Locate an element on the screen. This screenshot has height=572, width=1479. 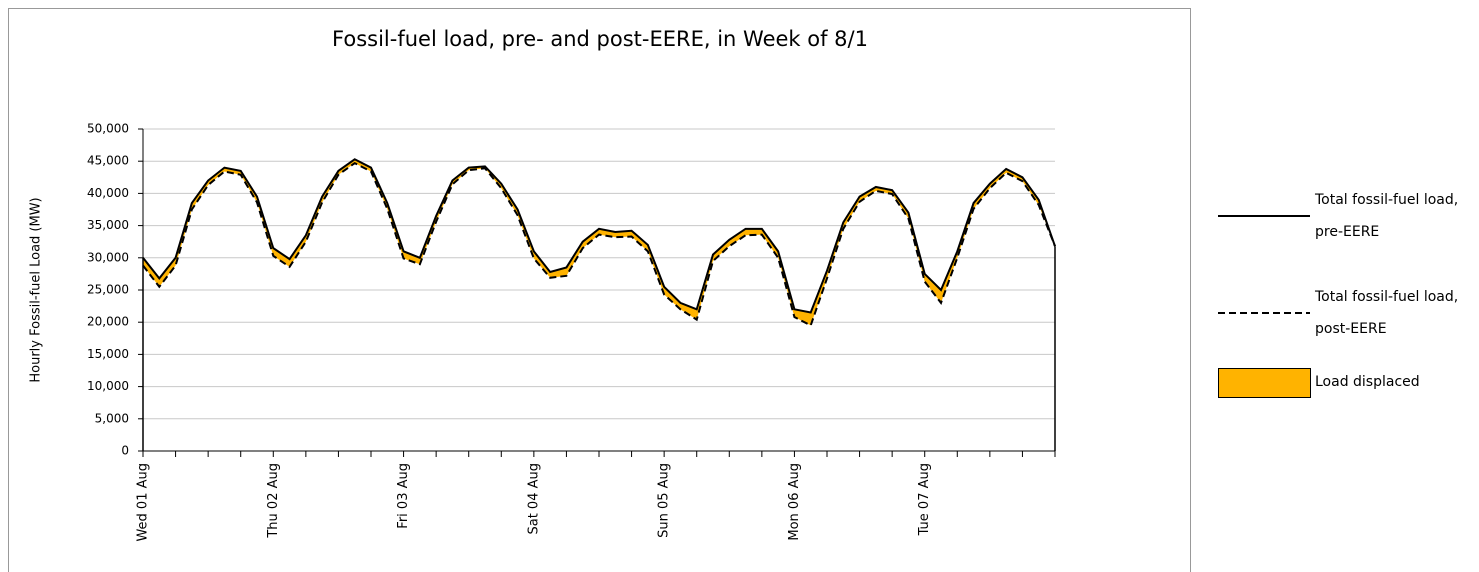
x-tick-label: Fri 03 Aug is located at coordinates (403, 496).